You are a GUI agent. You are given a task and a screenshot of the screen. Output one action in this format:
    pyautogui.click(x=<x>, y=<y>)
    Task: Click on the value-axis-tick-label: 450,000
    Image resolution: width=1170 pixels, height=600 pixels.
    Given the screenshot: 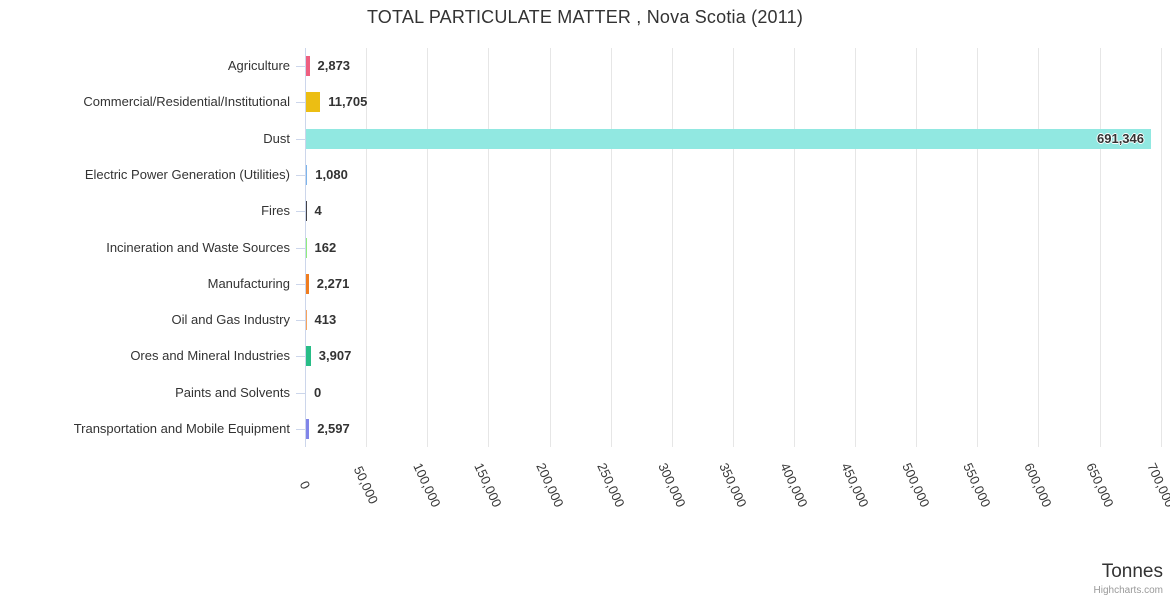 What is the action you would take?
    pyautogui.click(x=855, y=485)
    